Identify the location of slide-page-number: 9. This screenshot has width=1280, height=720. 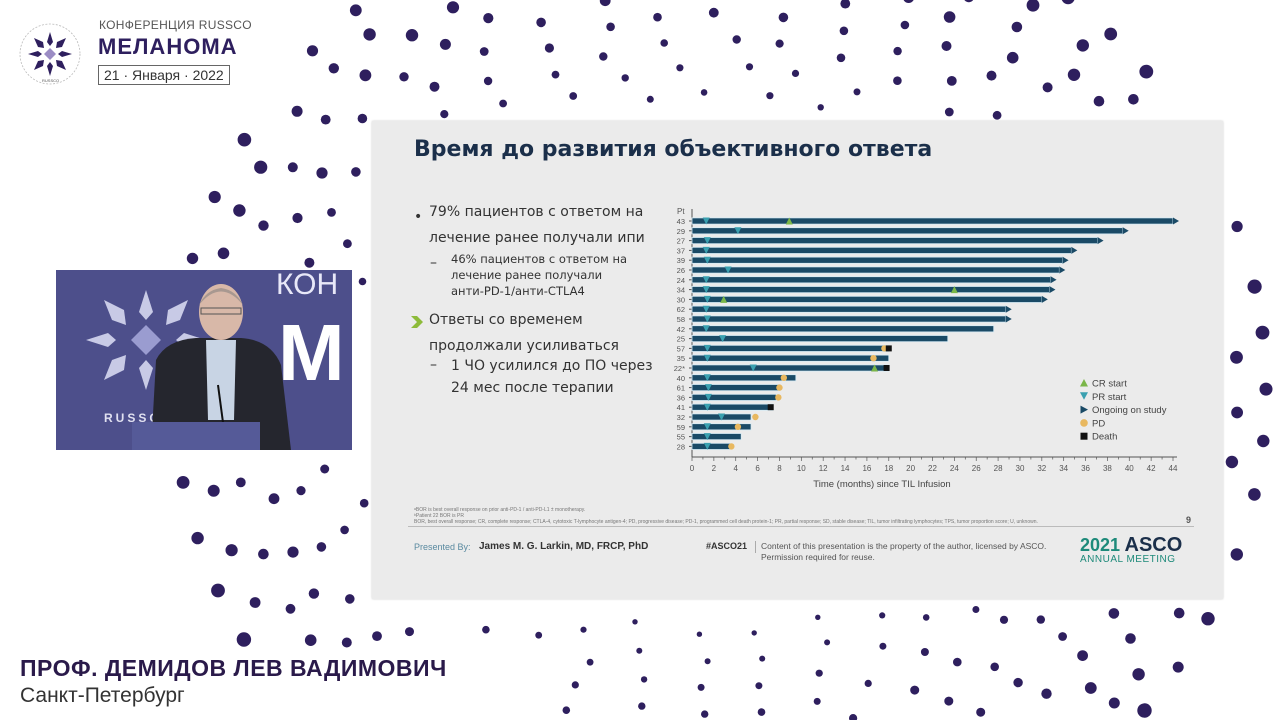
(1189, 520).